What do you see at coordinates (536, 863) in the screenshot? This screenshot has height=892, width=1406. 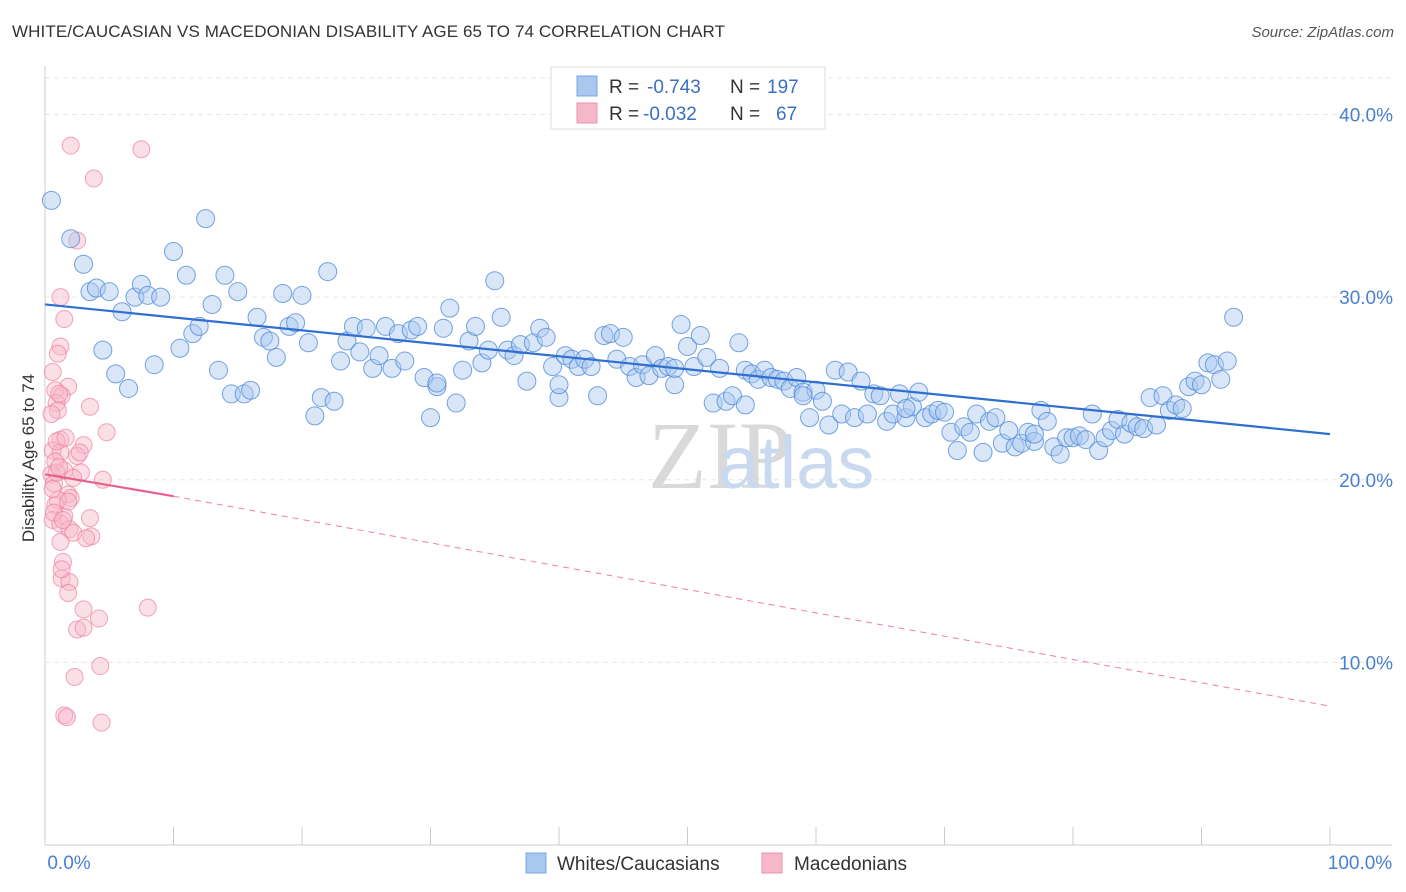 I see `bottom-legend-swatch-white` at bounding box center [536, 863].